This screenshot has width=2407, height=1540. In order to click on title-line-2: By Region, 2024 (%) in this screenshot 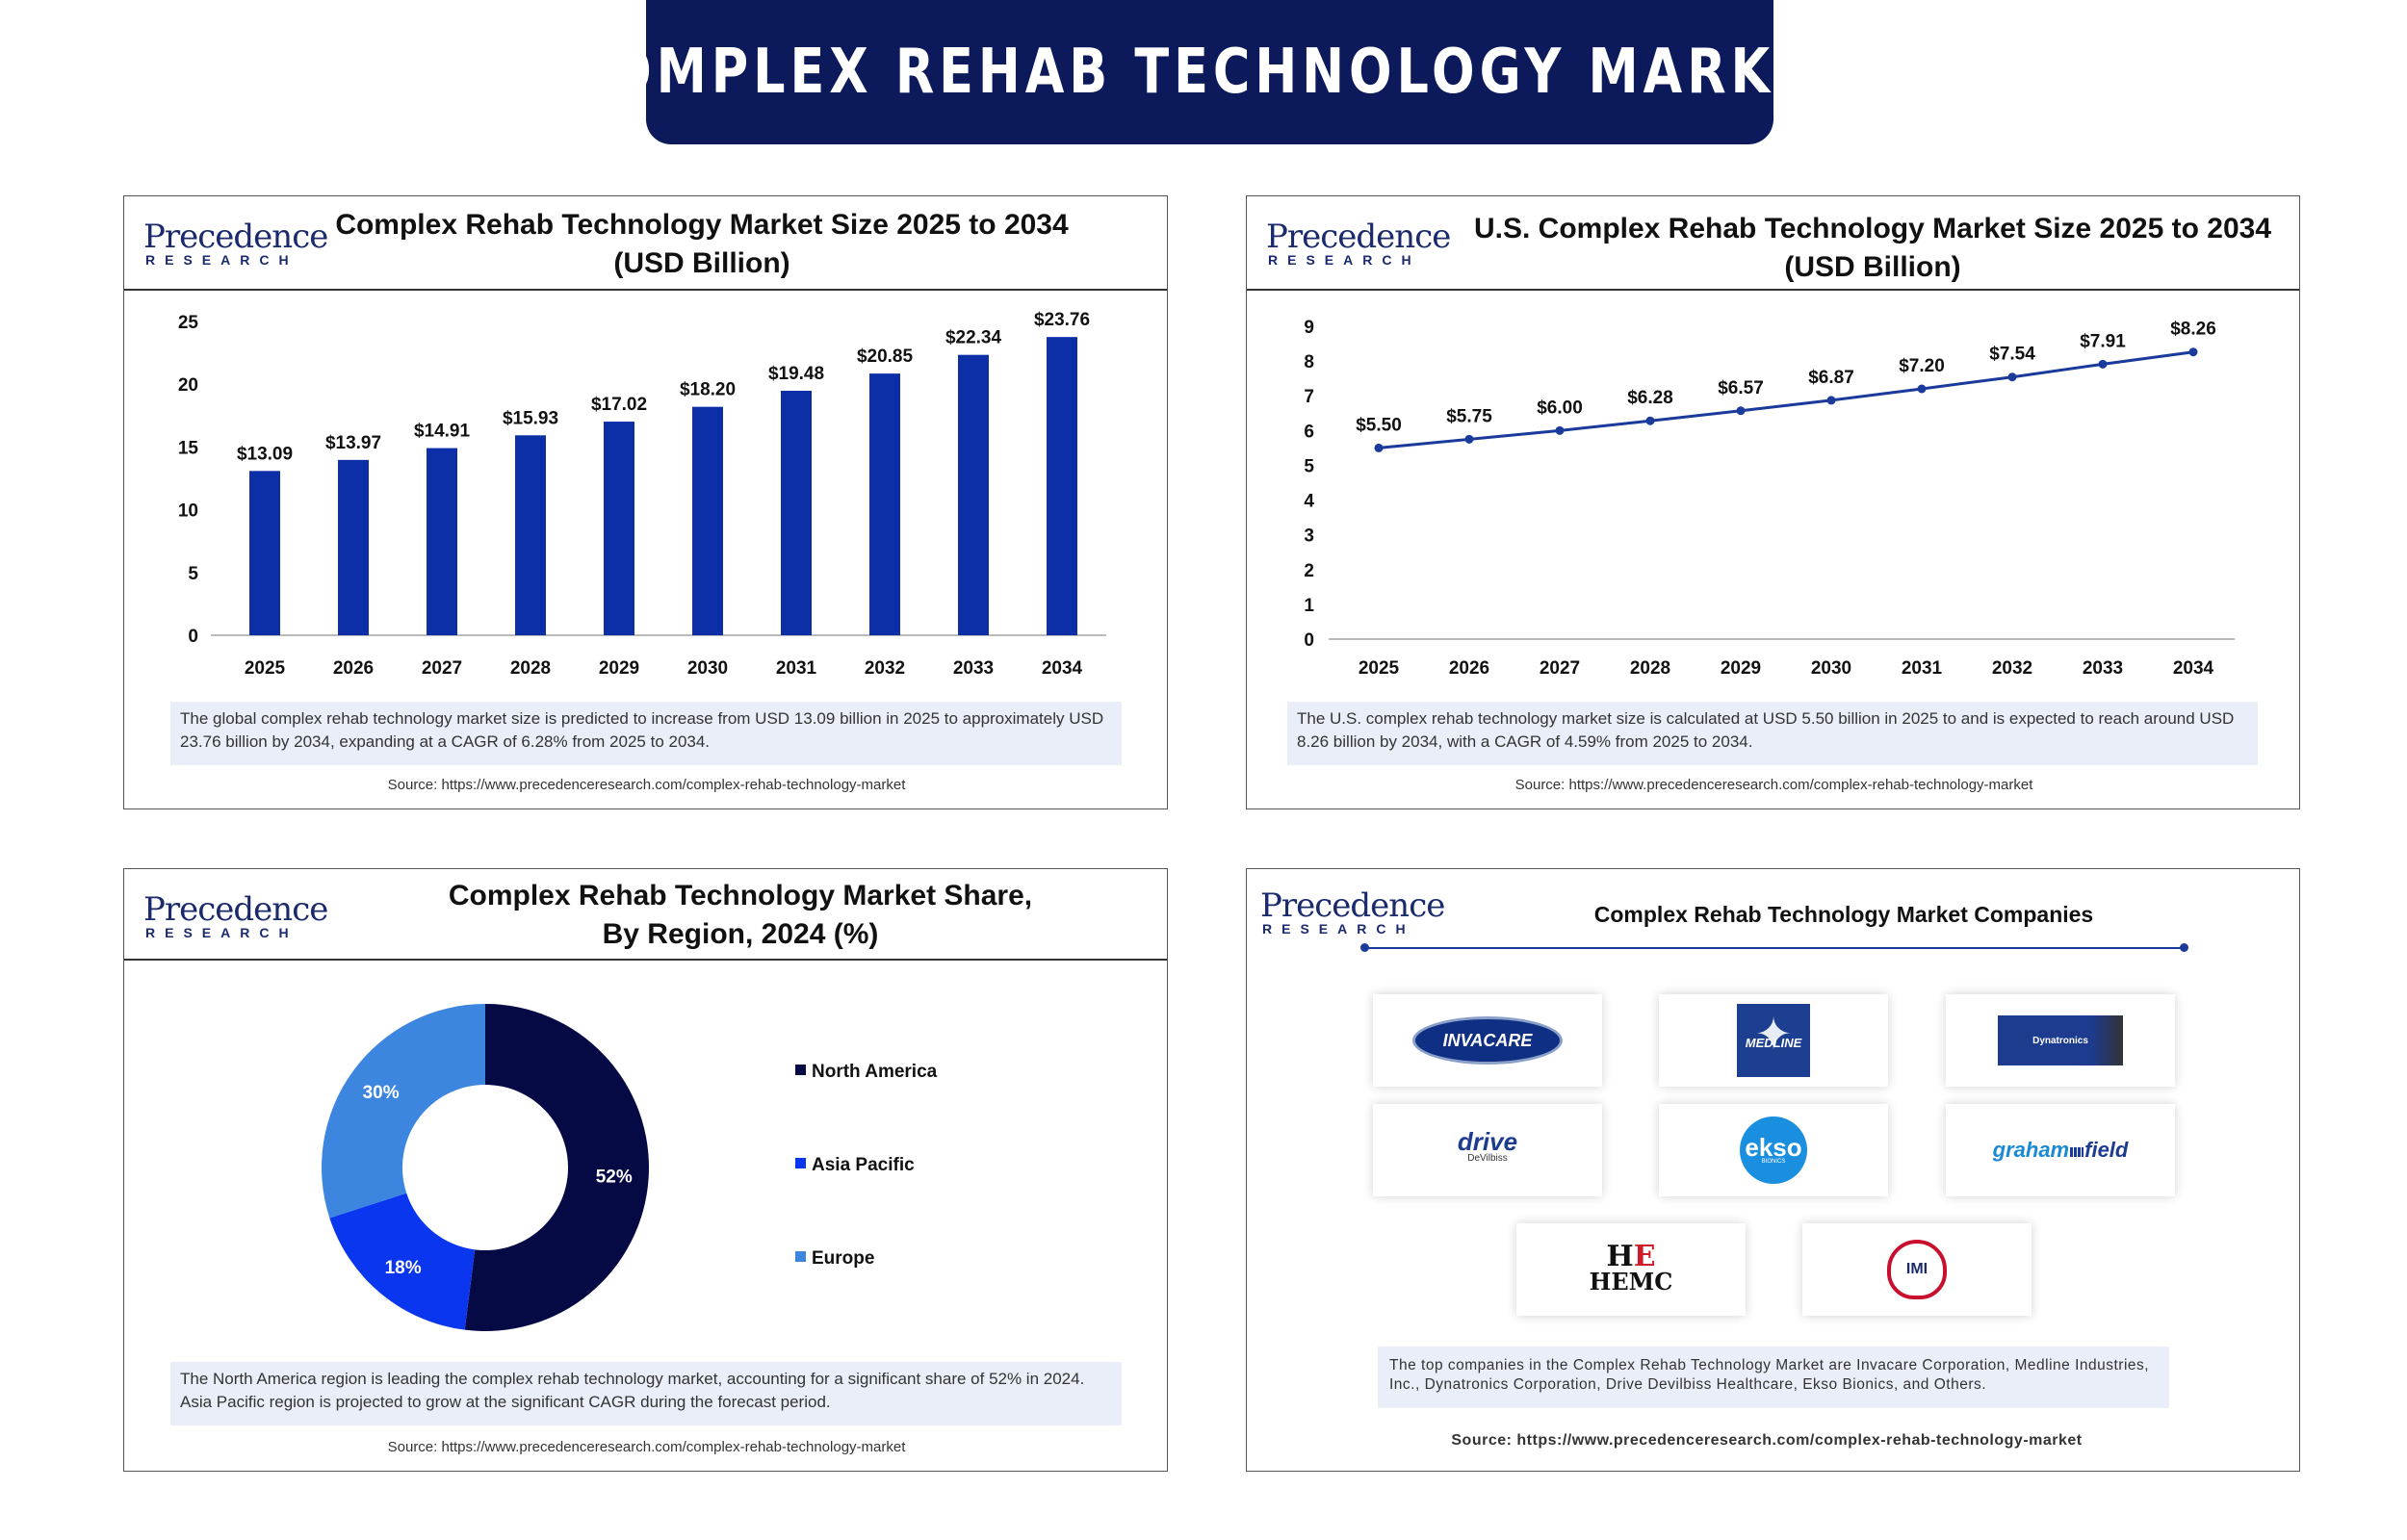, I will do `click(740, 934)`.